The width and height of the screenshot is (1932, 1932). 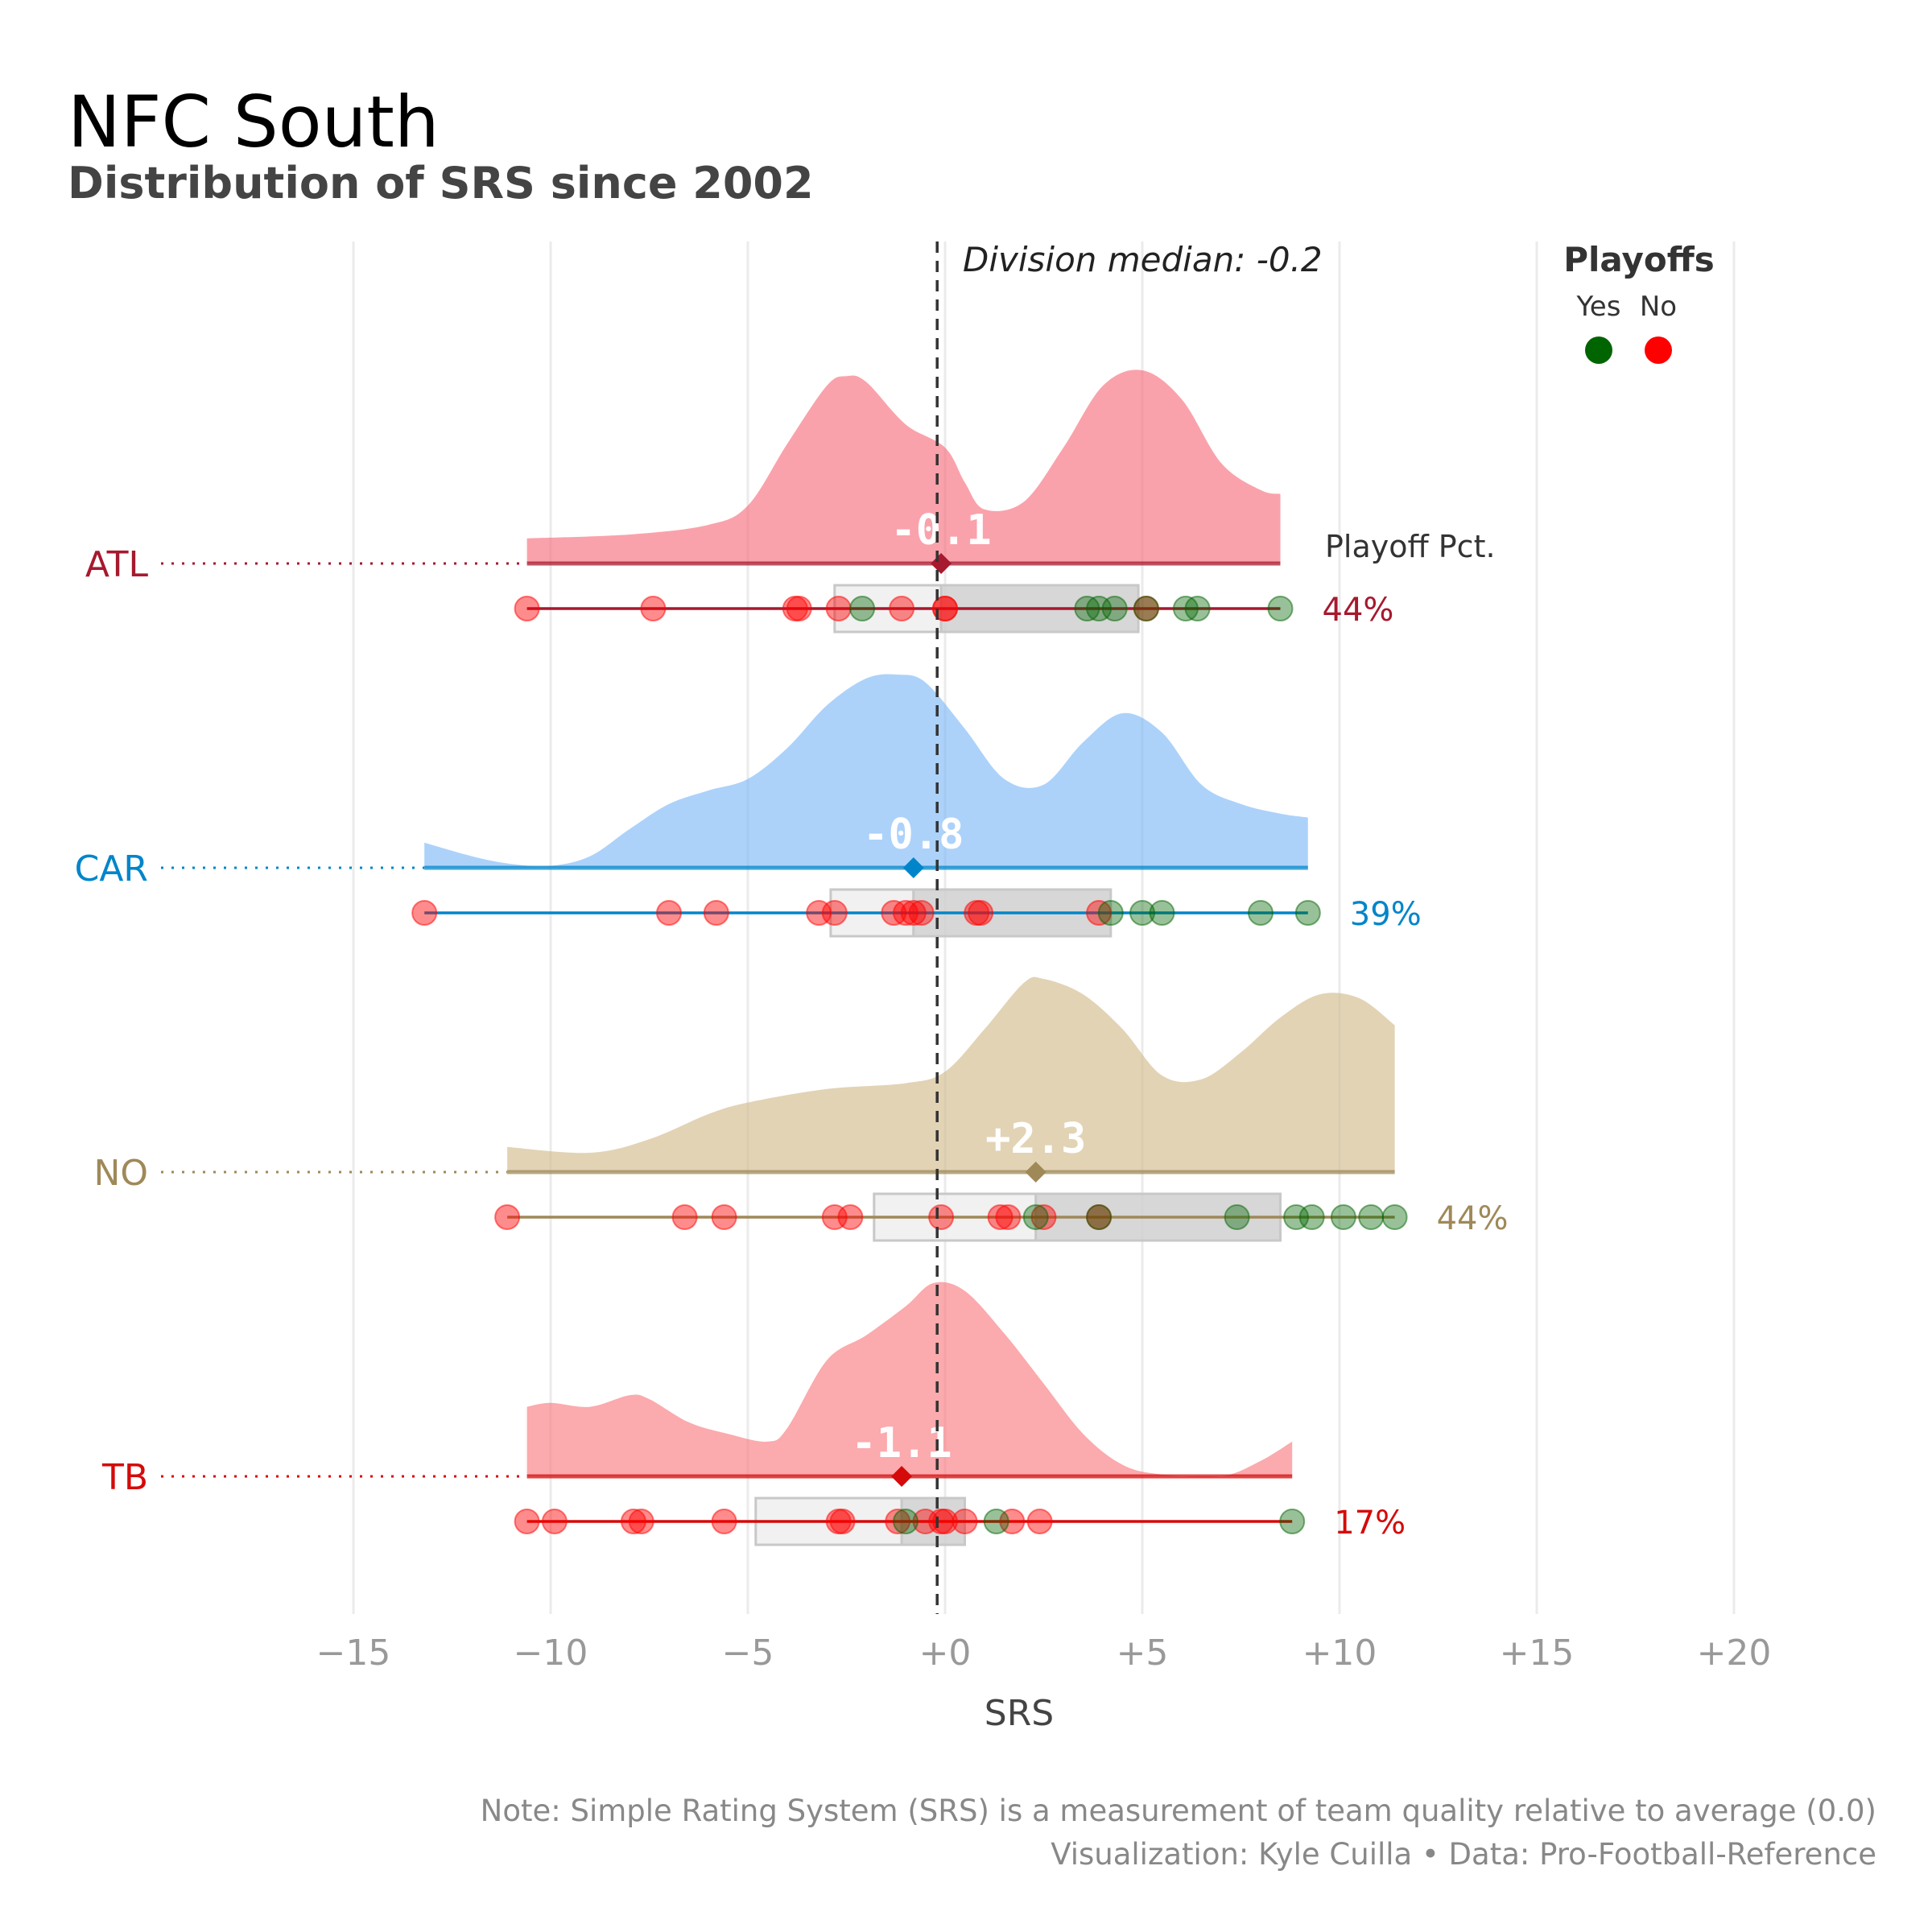 What do you see at coordinates (901, 1443) in the screenshot?
I see `median-value-label: -1.1` at bounding box center [901, 1443].